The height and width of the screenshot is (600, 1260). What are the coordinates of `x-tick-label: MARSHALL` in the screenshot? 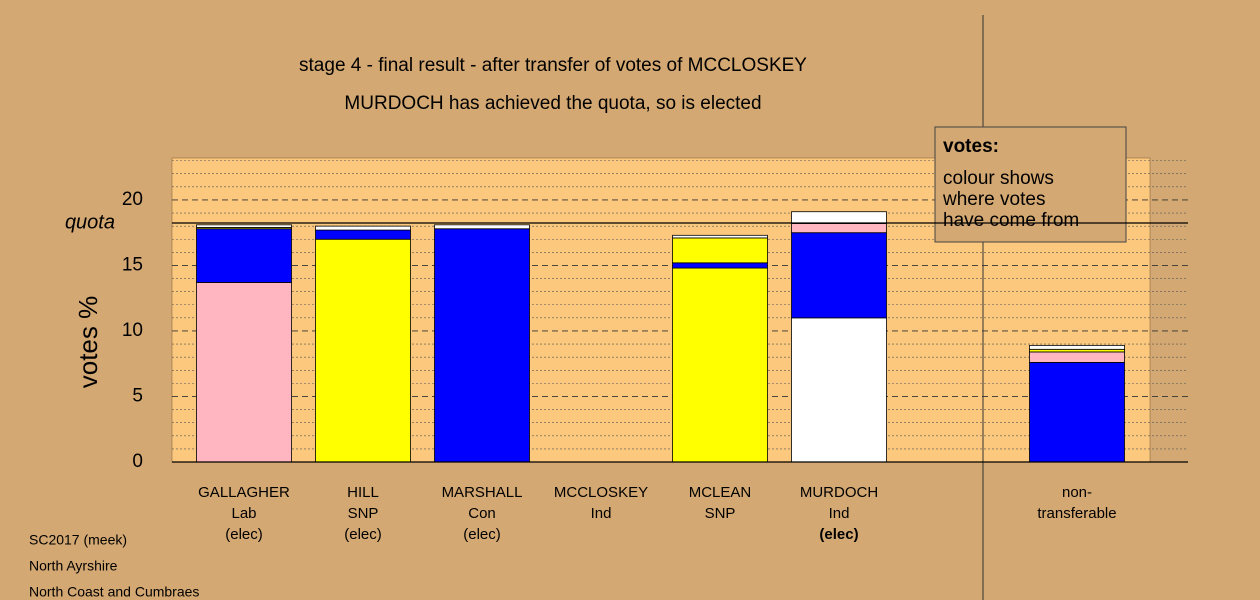 It's located at (482, 492).